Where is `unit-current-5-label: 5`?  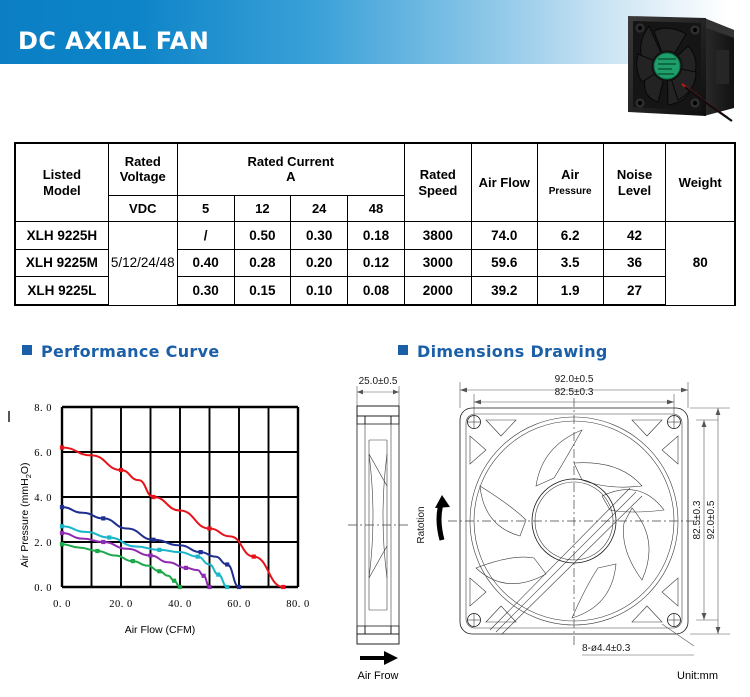
unit-current-5-label: 5 is located at coordinates (206, 208).